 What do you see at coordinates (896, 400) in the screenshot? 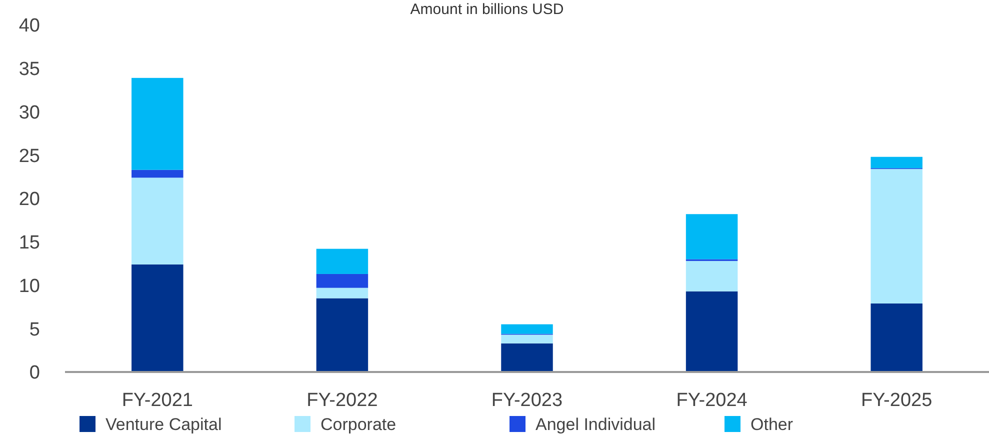
I see `x-tick-label: FY-2025` at bounding box center [896, 400].